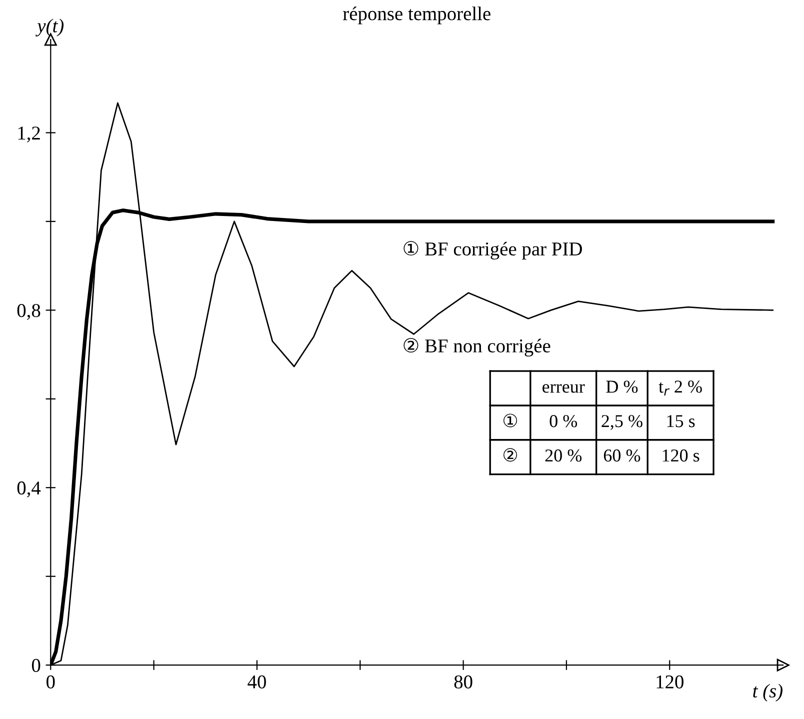  Describe the element at coordinates (622, 455) in the screenshot. I see `annotation: 60 %` at that location.